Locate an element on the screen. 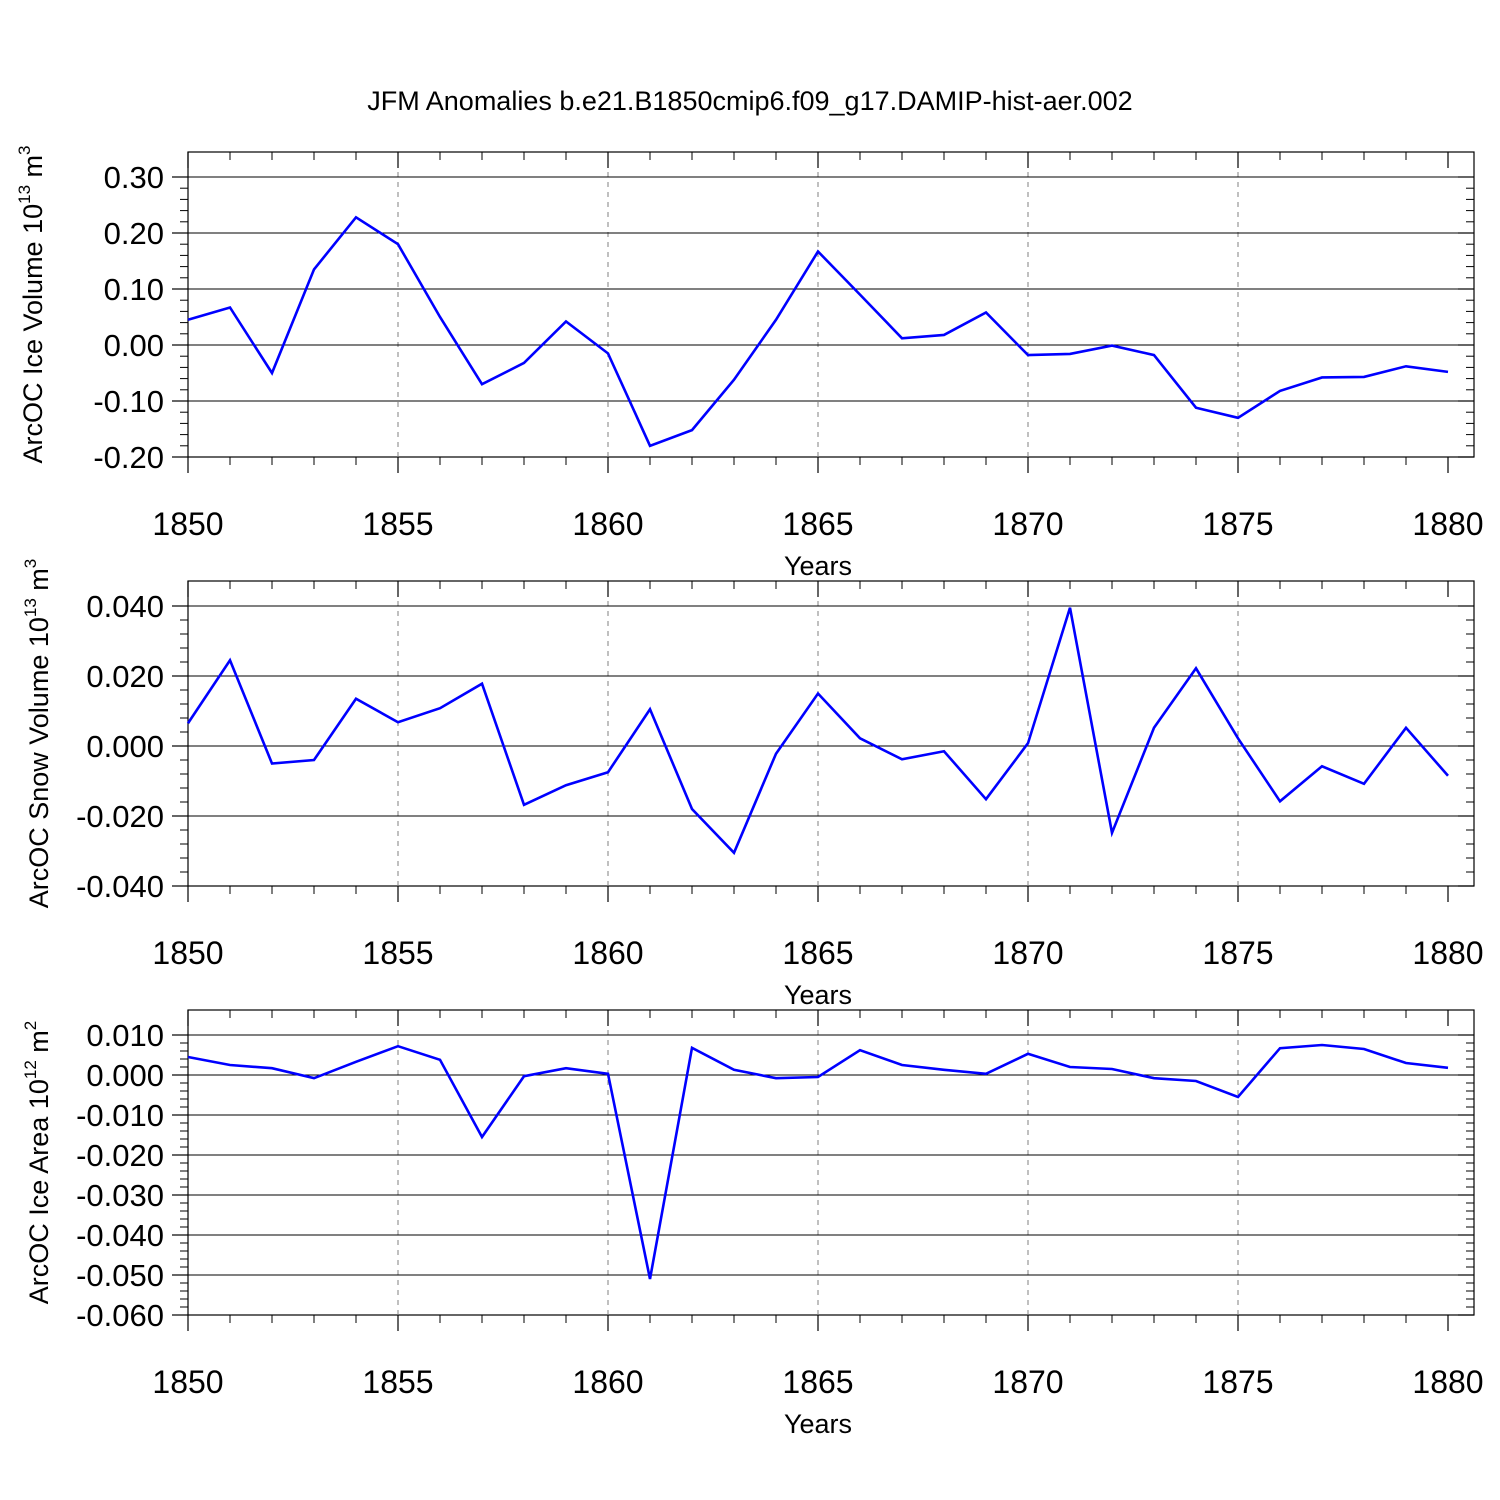  y-axis-label-text: ArcOC Snow Volume 10 is located at coordinates (39, 762).